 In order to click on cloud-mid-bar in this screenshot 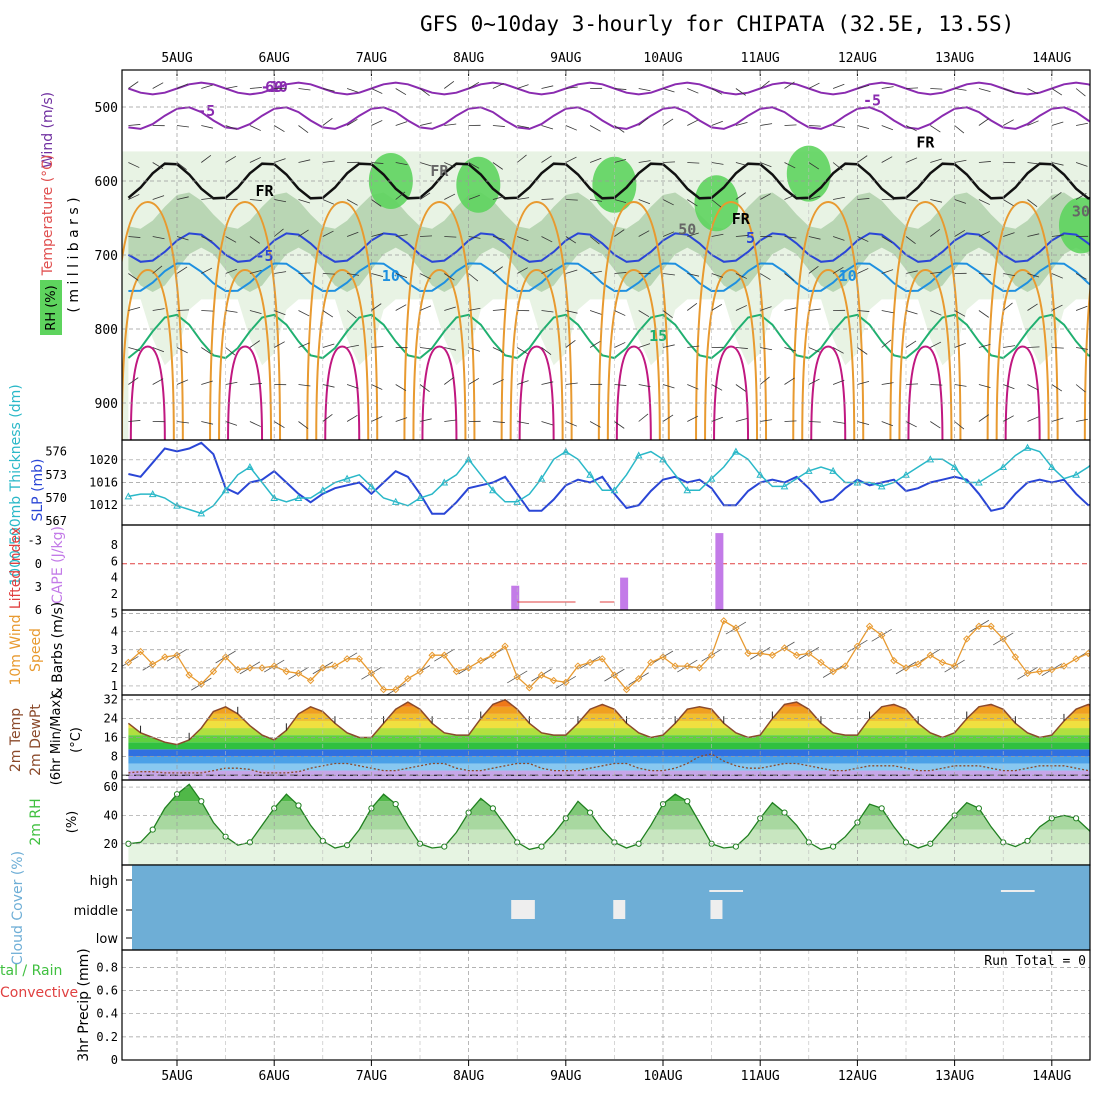, I will do `click(517, 909)`.